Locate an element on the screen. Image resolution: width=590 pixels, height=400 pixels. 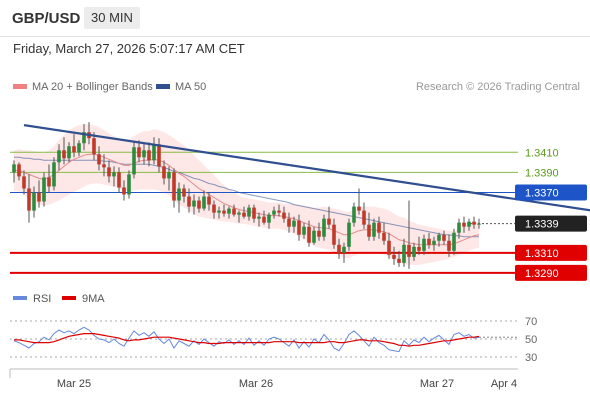
level-badge-1.3370 is located at coordinates (551, 192).